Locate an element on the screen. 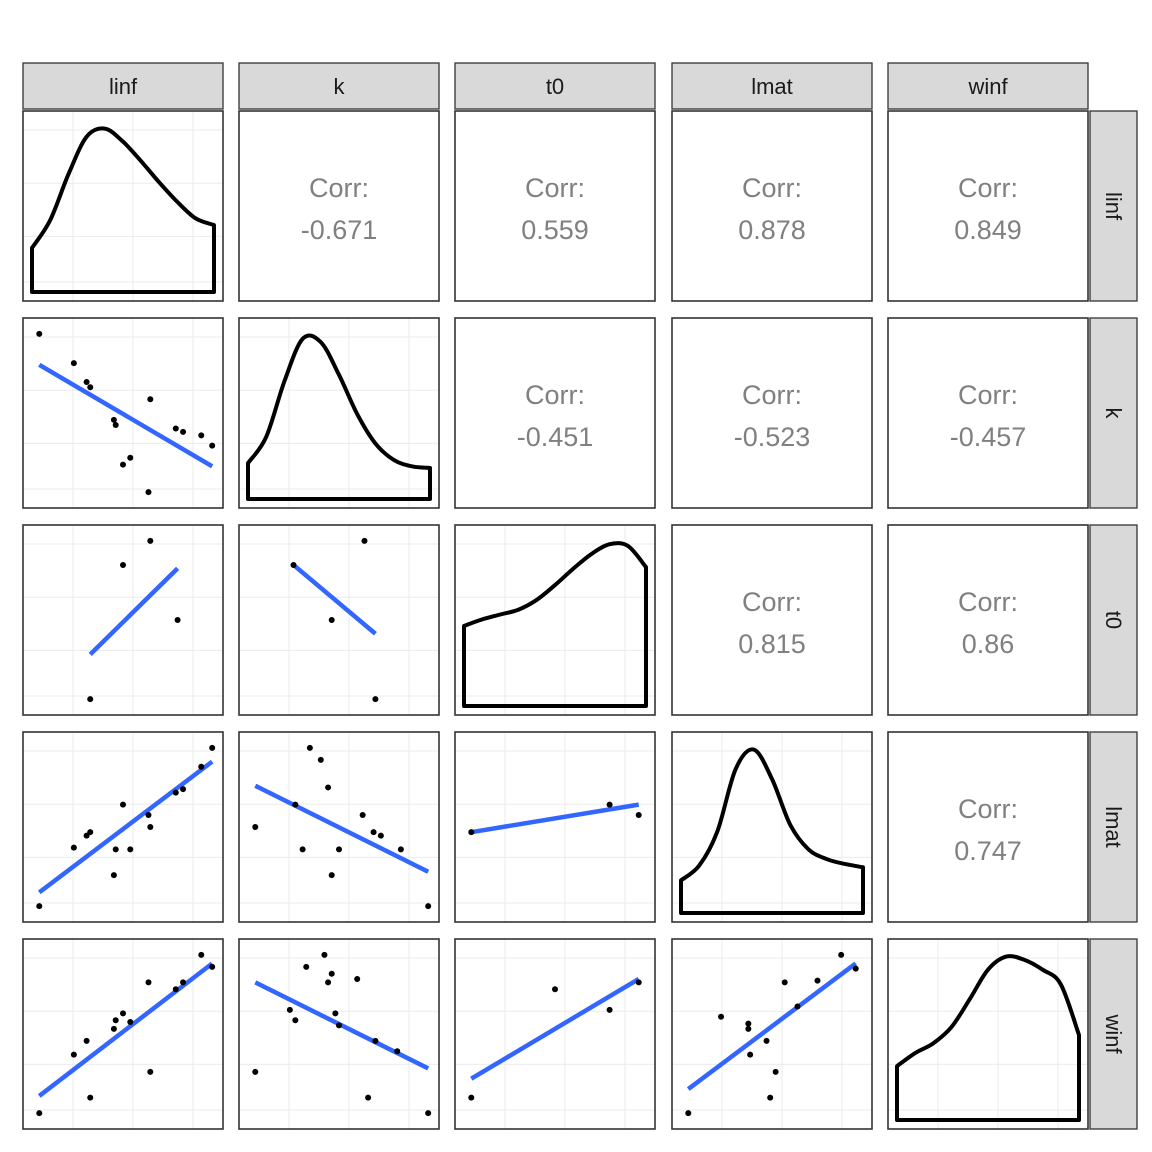 This screenshot has width=1152, height=1152. column-label-k: k is located at coordinates (340, 86).